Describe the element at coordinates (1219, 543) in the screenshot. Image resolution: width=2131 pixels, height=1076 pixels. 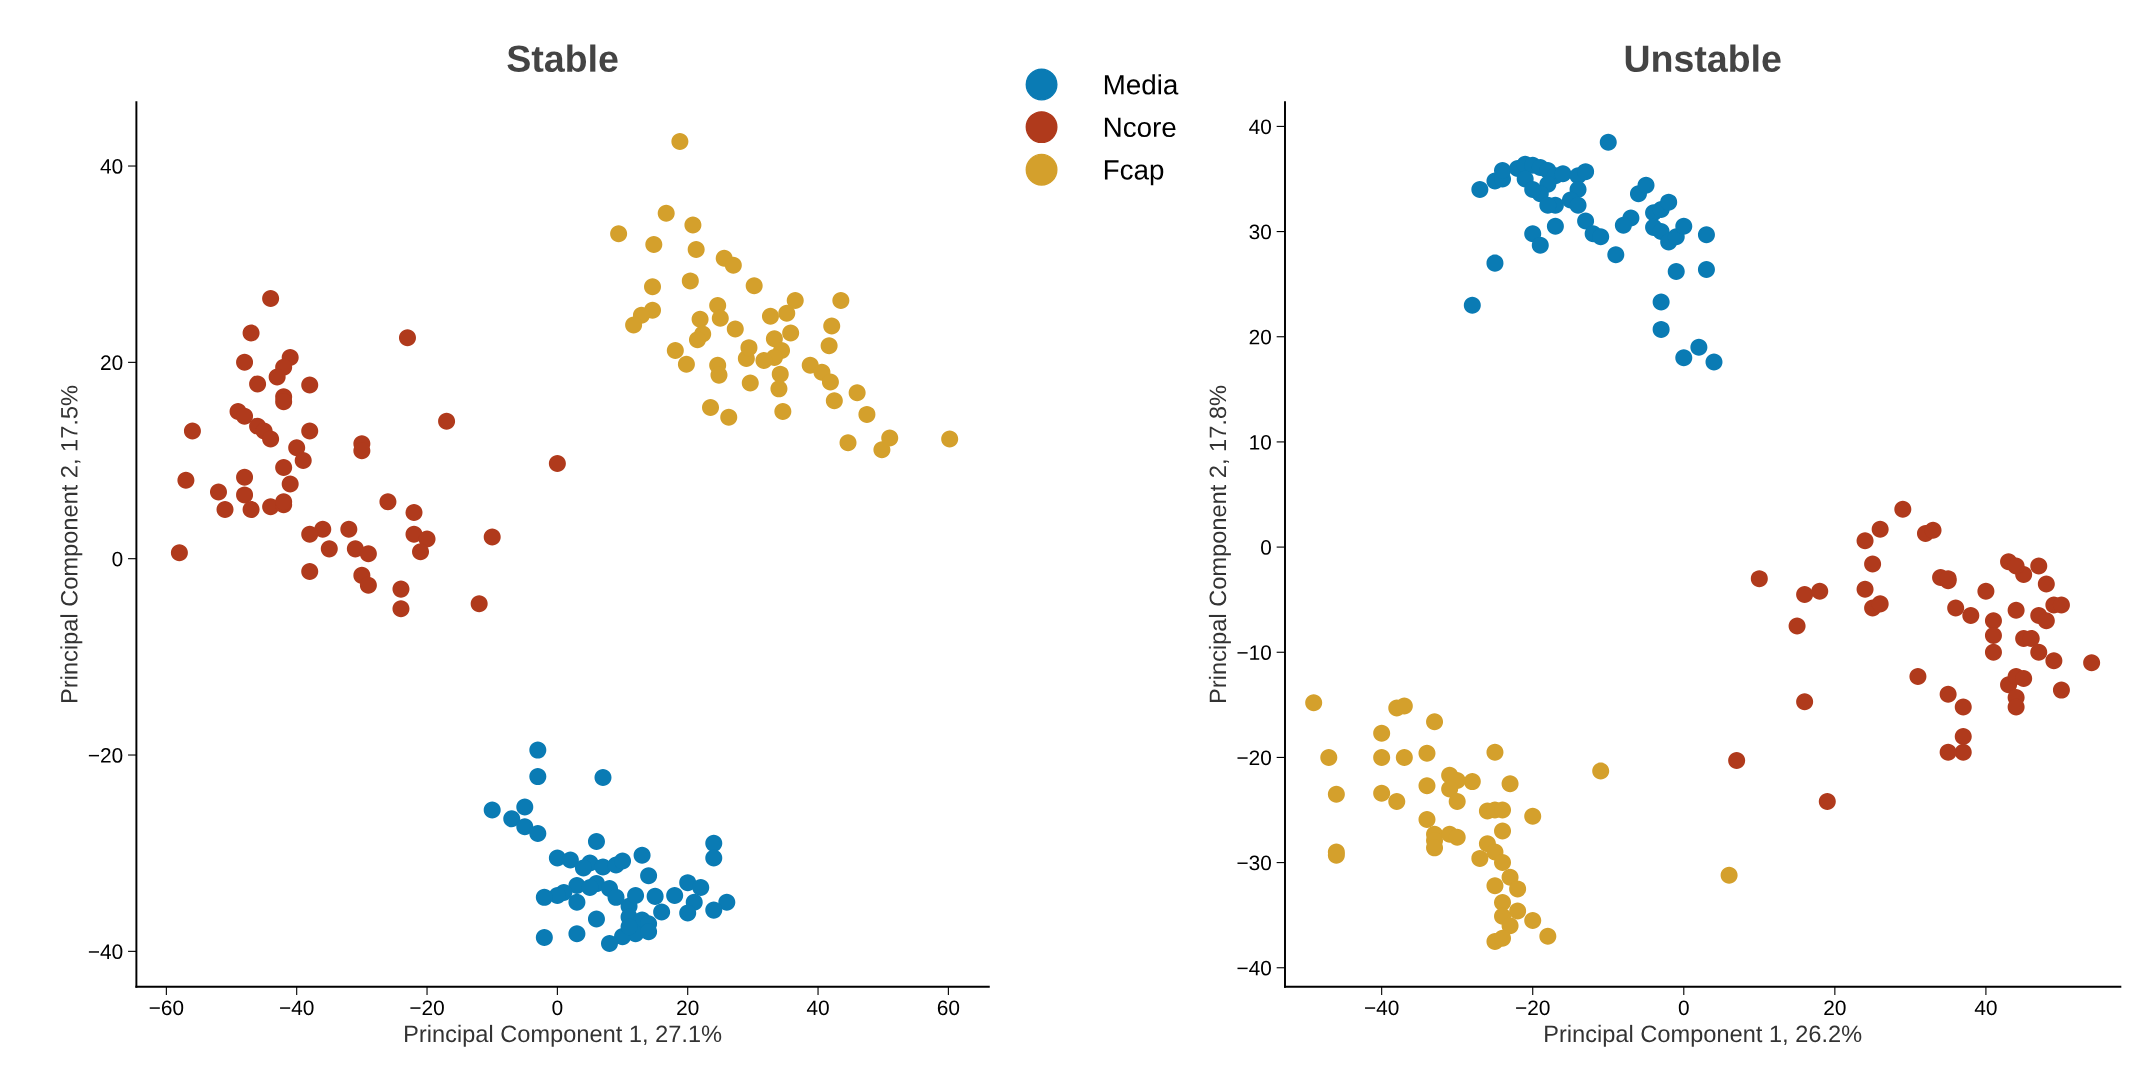
I see `y-axis-title: Principal Component 2, 17.8%` at that location.